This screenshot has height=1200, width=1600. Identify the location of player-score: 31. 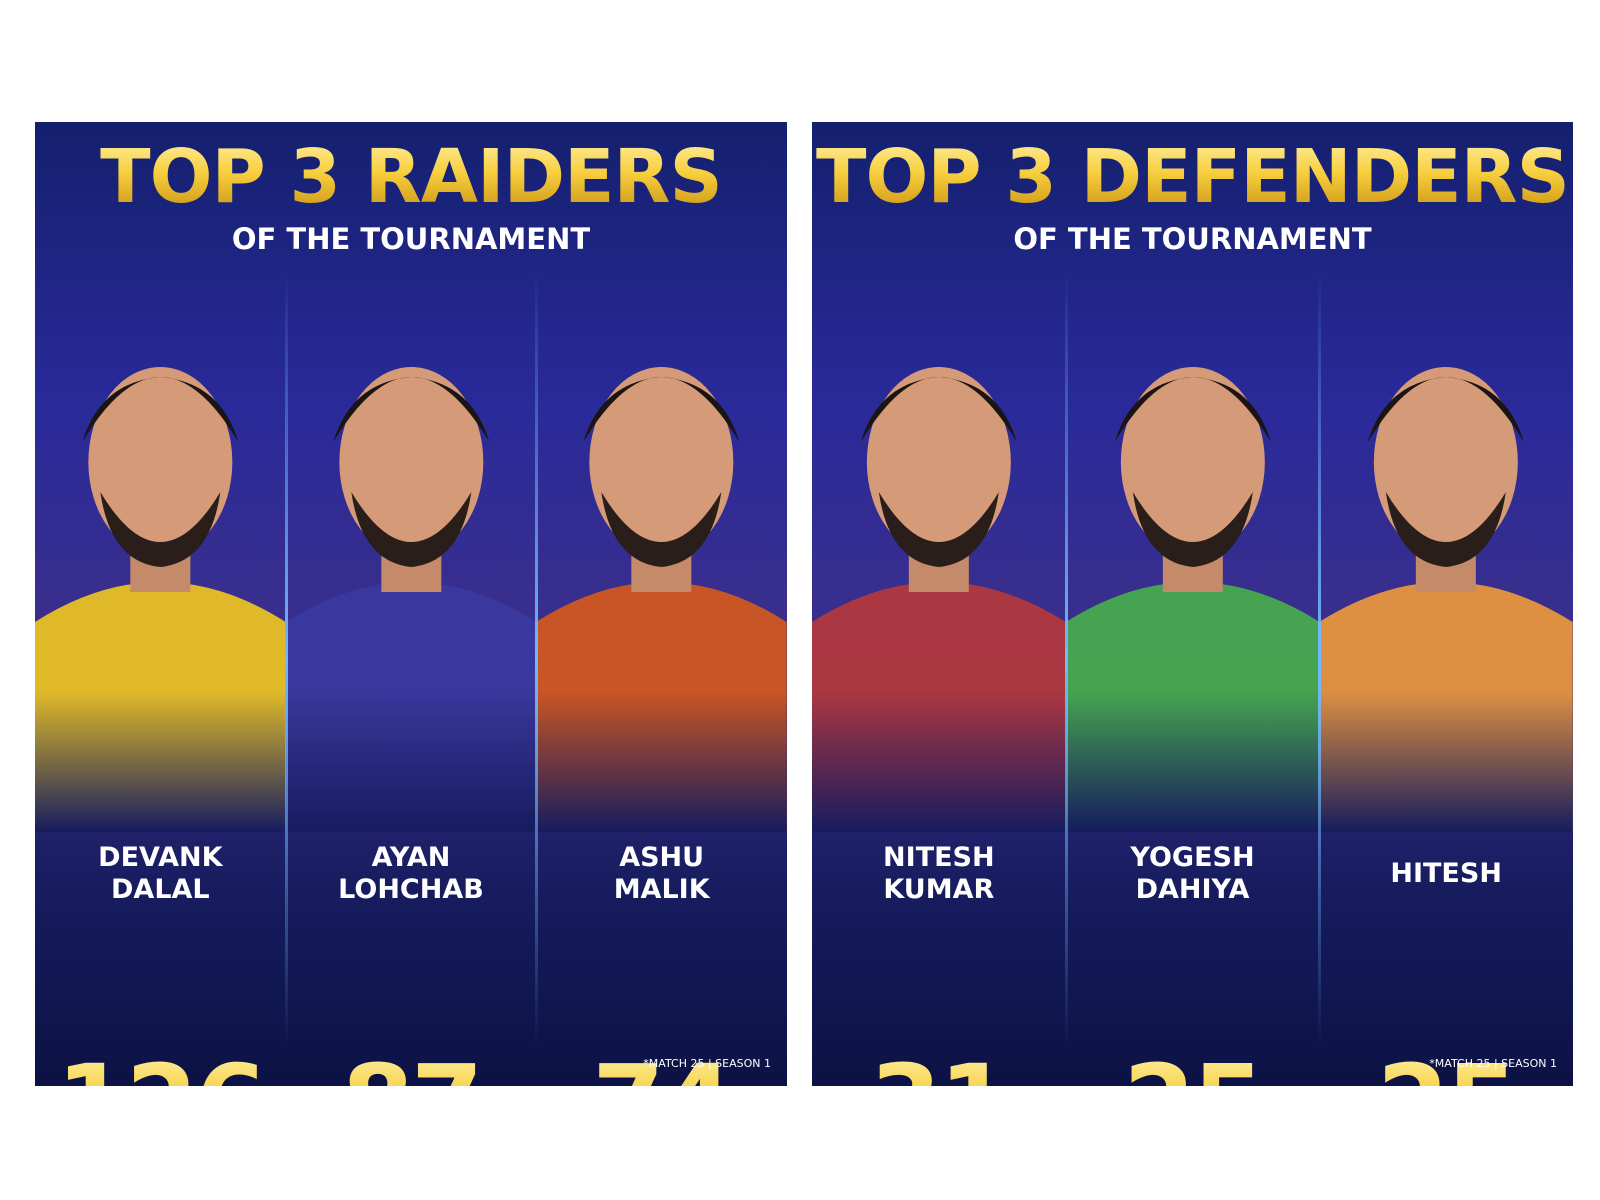
(939, 1064).